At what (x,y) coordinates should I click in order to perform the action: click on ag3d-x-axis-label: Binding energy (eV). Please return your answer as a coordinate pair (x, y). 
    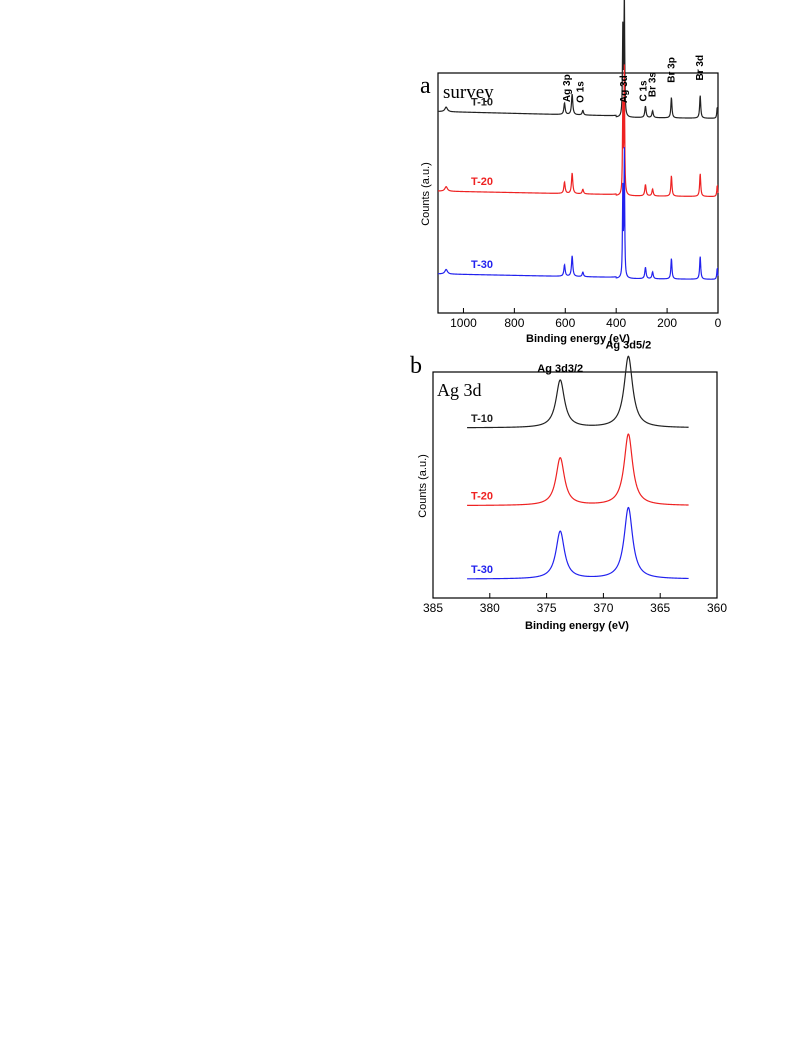
    Looking at the image, I should click on (577, 626).